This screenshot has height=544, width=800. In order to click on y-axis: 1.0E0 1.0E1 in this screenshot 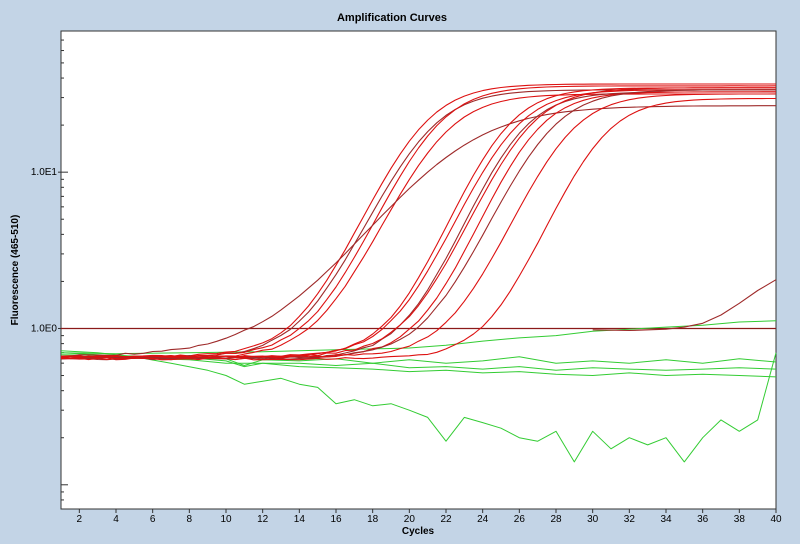, I will do `click(46, 250)`.